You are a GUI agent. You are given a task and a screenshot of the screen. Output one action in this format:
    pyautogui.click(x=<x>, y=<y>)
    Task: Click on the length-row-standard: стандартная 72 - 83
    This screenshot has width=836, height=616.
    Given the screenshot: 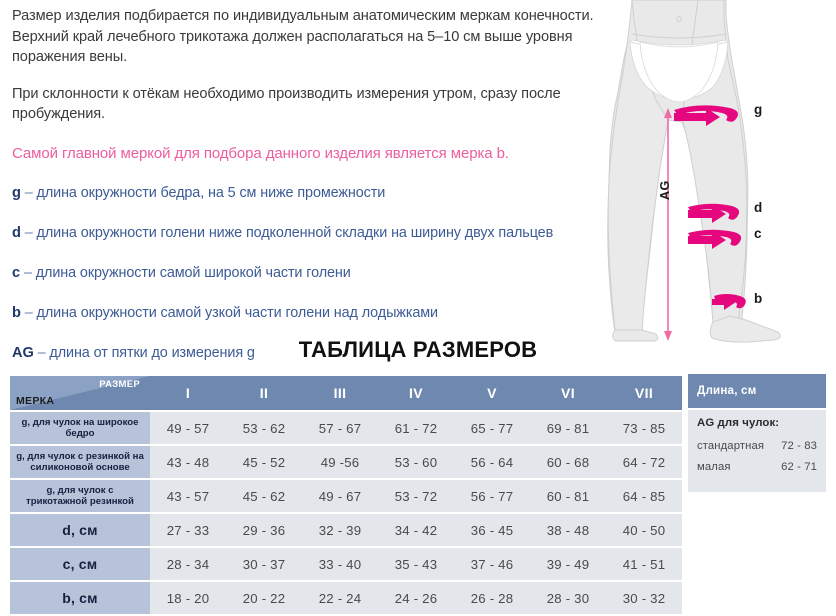 What is the action you would take?
    pyautogui.click(x=757, y=446)
    